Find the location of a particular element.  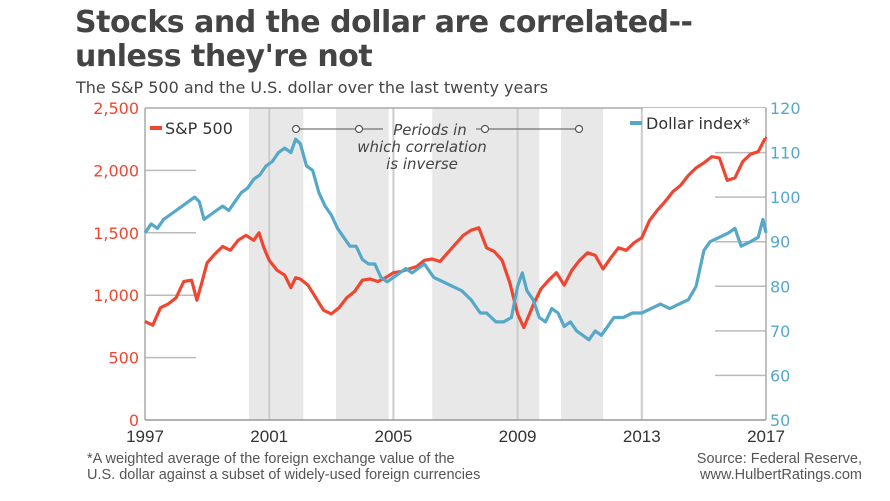

y-right-tick-label: 60 is located at coordinates (780, 375).